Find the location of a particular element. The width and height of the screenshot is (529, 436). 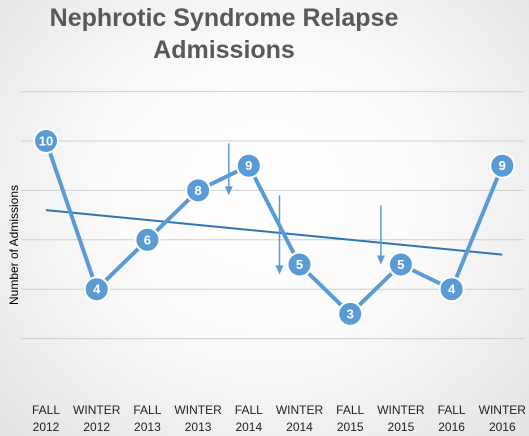

data-label: 6 is located at coordinates (147, 239).